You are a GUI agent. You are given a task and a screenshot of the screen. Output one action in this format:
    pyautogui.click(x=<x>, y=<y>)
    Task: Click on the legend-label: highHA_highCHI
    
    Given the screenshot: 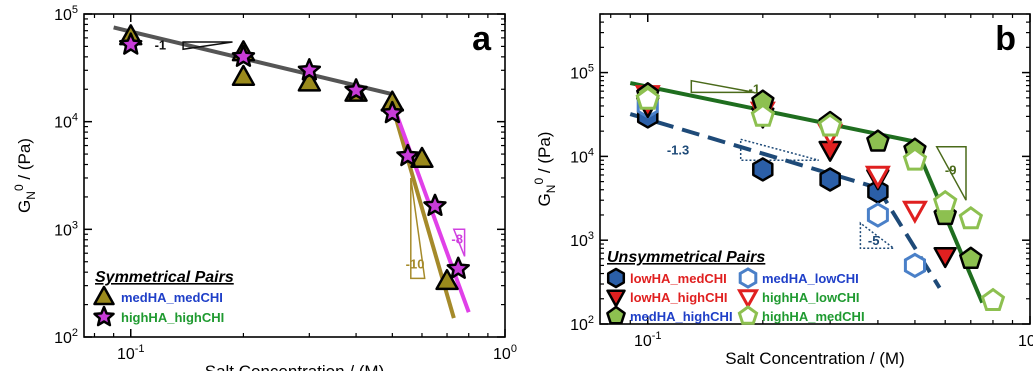 What is the action you would take?
    pyautogui.click(x=172, y=317)
    